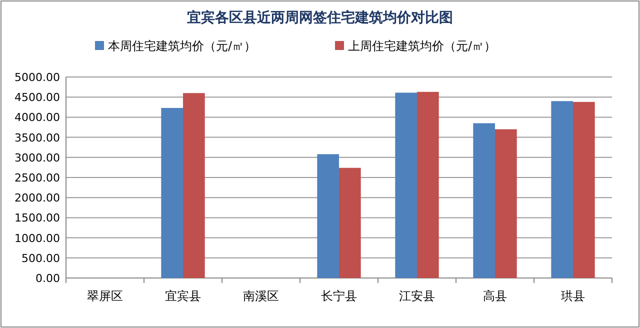 This screenshot has width=640, height=328. I want to click on x-tick-label: 高县, so click(495, 296).